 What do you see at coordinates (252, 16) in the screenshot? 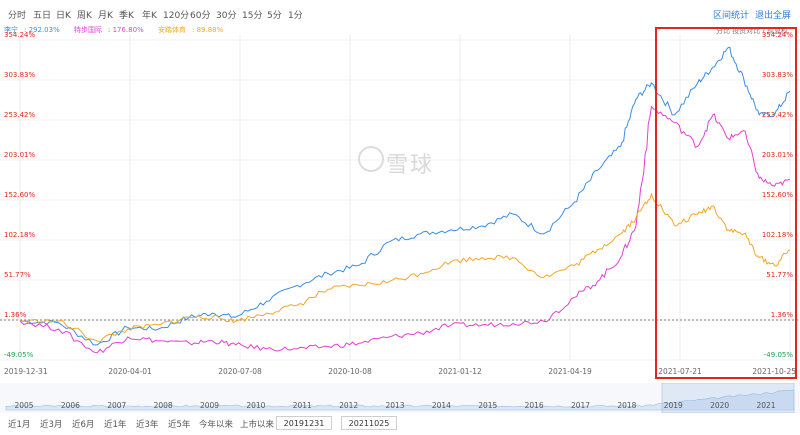
I see `period-tab: 15分` at bounding box center [252, 16].